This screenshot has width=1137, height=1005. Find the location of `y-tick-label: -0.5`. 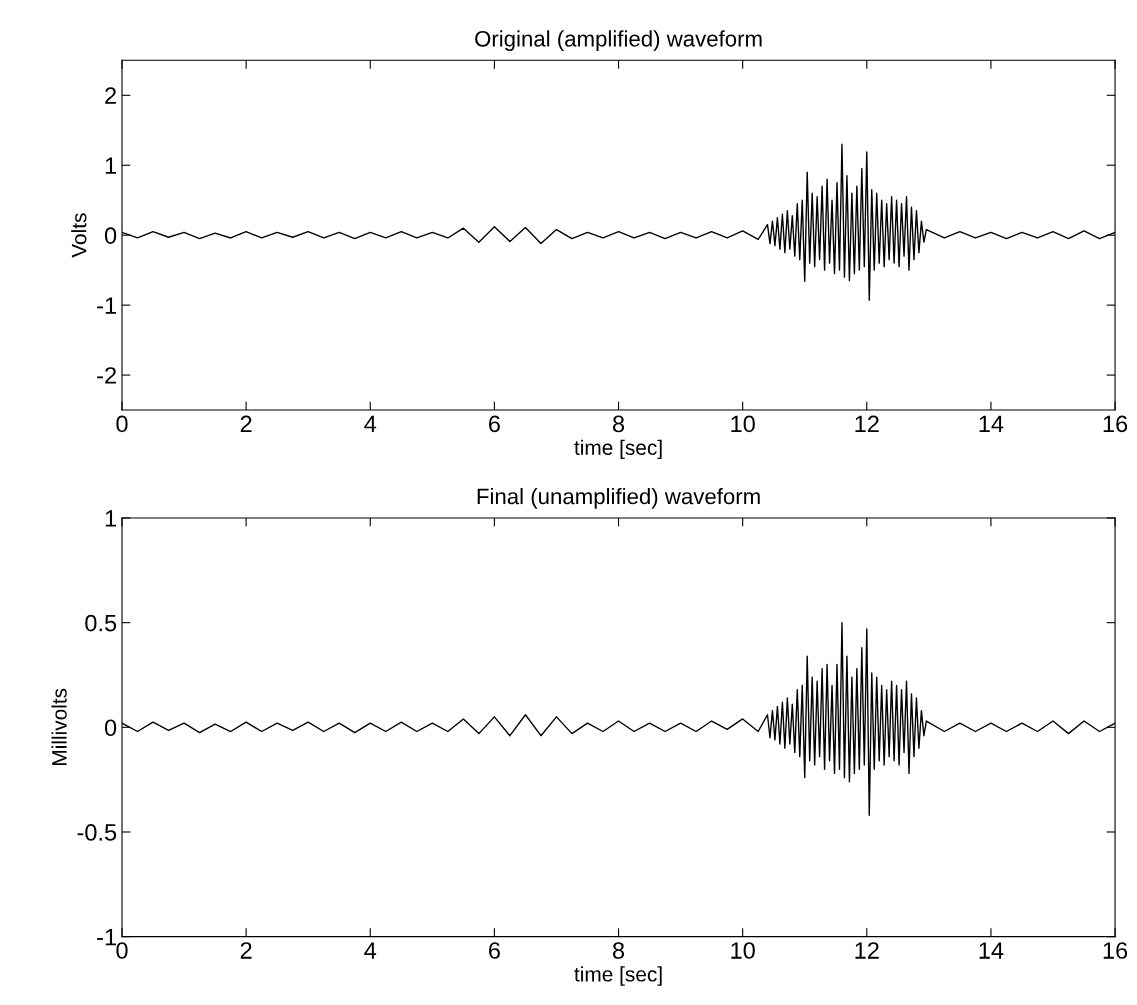

y-tick-label: -0.5 is located at coordinates (97, 832).